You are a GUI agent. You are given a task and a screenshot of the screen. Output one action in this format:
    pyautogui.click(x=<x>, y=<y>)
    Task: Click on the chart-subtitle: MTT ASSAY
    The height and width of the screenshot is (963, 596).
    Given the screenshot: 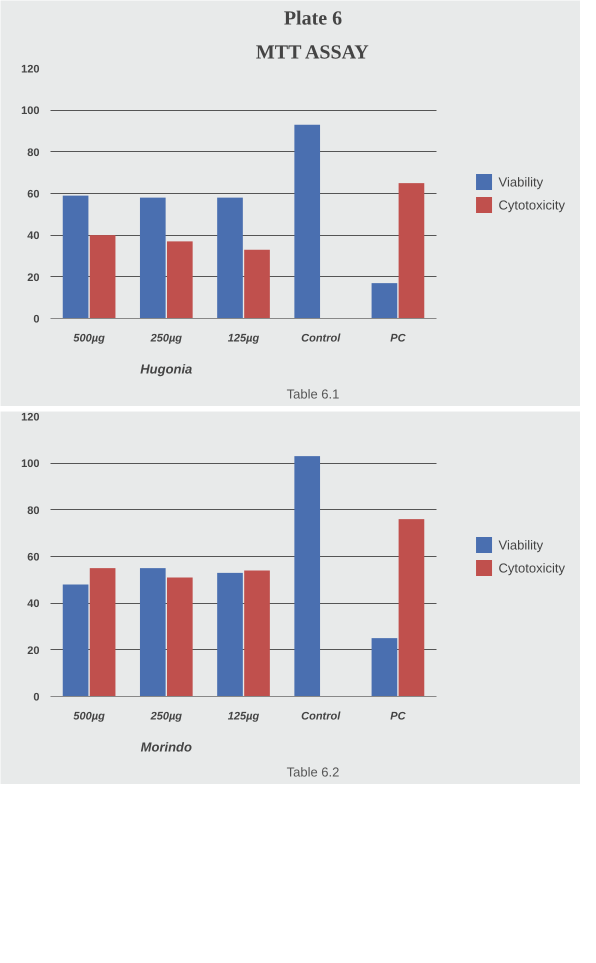 What is the action you would take?
    pyautogui.click(x=313, y=53)
    